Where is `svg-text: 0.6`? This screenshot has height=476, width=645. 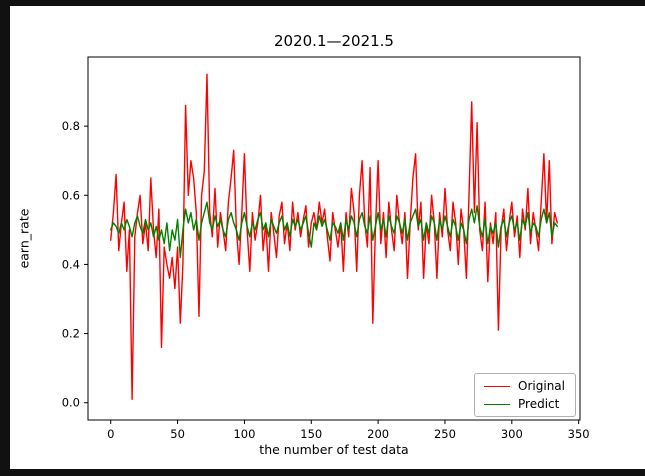 svg-text: 0.6 is located at coordinates (71, 195).